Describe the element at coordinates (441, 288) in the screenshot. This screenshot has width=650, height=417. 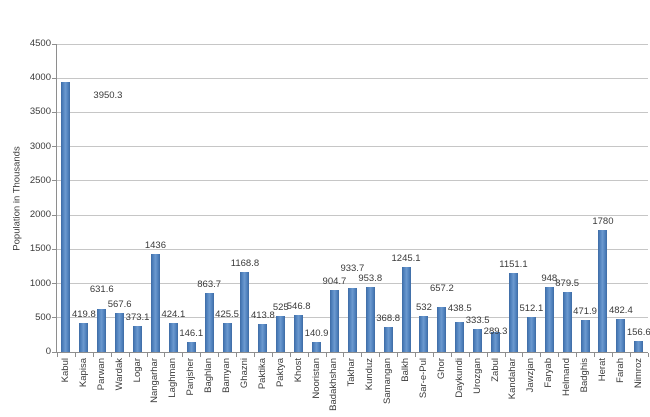
I see `bar-value-label: 657.2` at that location.